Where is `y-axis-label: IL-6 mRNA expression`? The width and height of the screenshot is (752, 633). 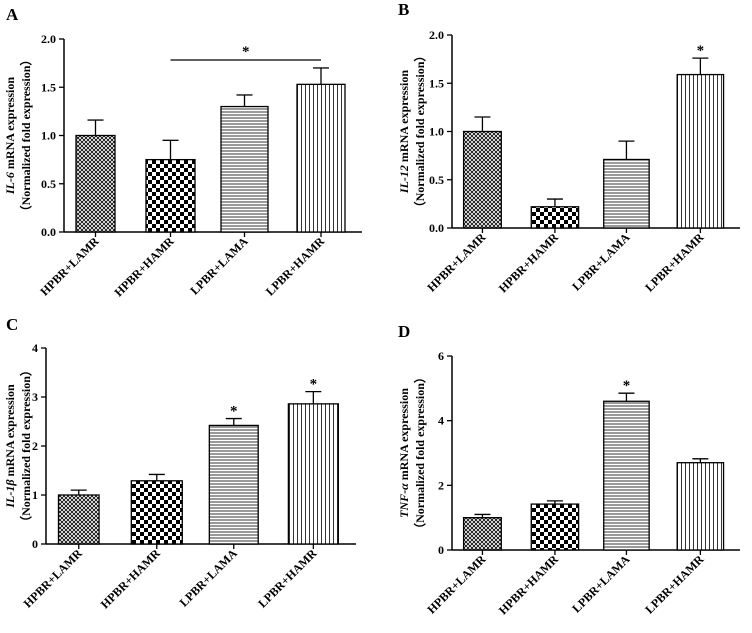
y-axis-label: IL-6 mRNA expression is located at coordinates (10, 136).